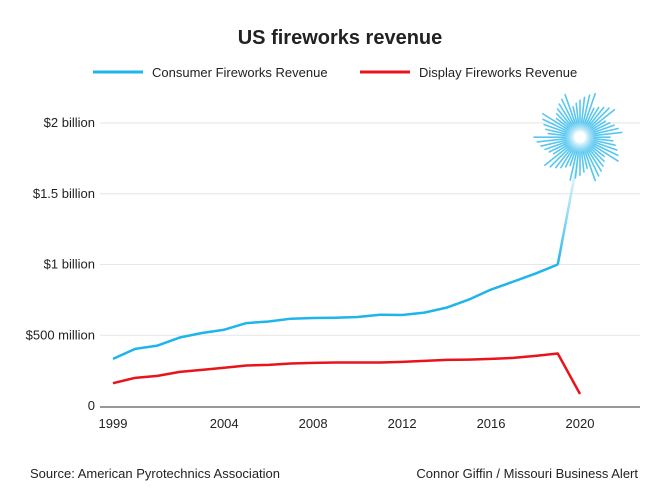 Image resolution: width=667 pixels, height=500 pixels. I want to click on x-tick-label: 2016, so click(491, 423).